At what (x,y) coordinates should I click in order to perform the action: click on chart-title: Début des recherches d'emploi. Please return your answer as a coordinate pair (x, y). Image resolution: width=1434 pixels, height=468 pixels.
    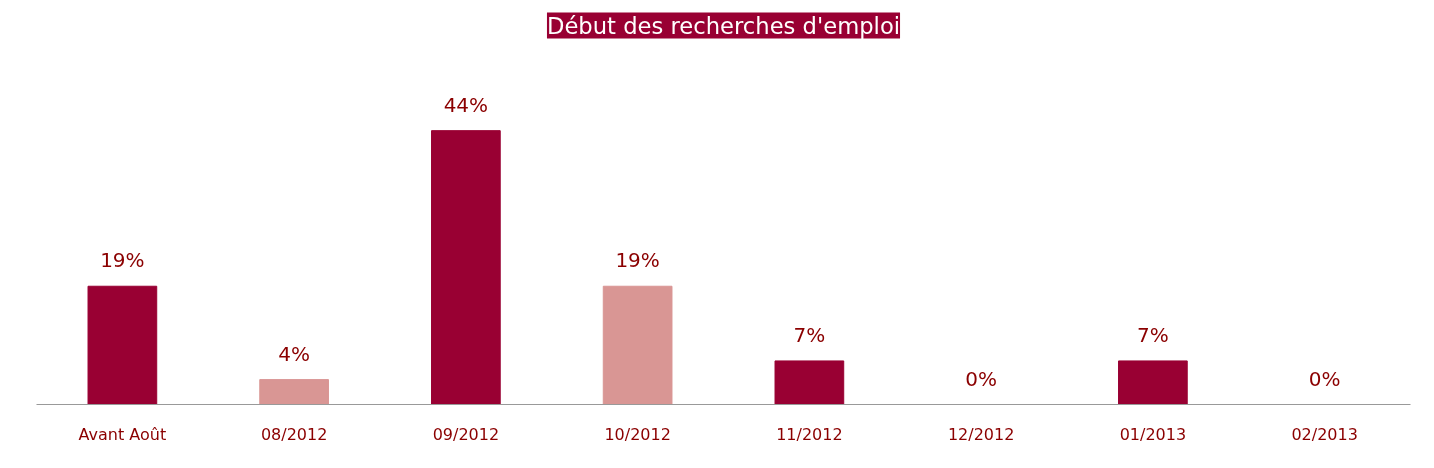
    Looking at the image, I should click on (723, 25).